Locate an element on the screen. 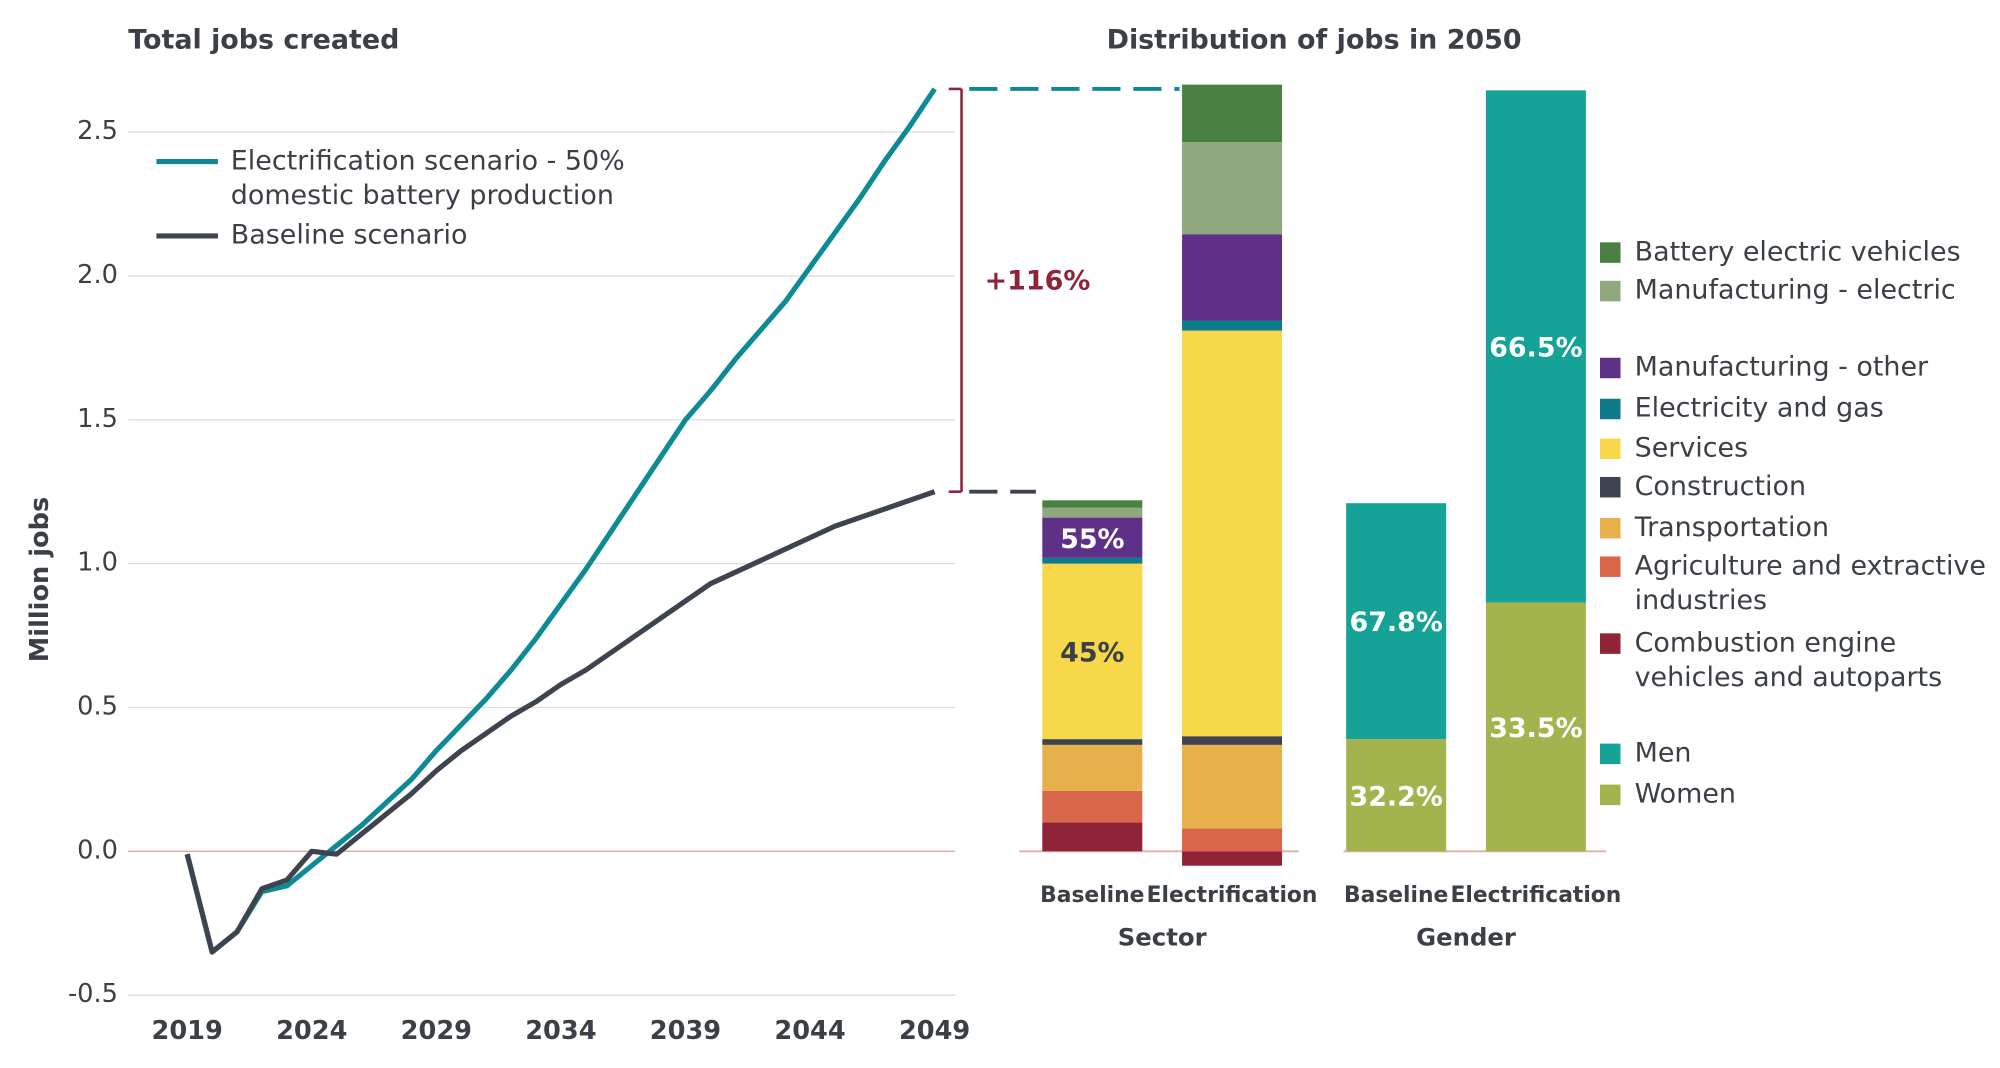 The image size is (2000, 1068). legend-label: Transportation is located at coordinates (1732, 527).